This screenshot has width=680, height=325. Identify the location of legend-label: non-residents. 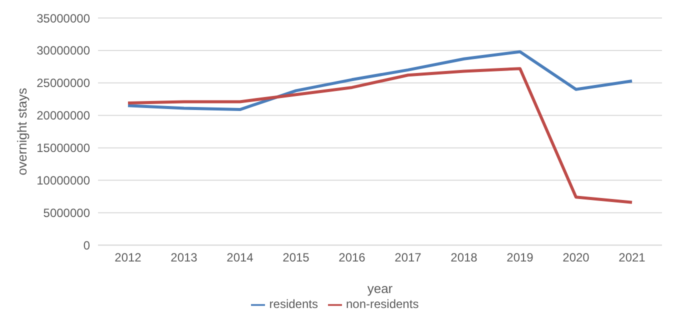
(382, 304).